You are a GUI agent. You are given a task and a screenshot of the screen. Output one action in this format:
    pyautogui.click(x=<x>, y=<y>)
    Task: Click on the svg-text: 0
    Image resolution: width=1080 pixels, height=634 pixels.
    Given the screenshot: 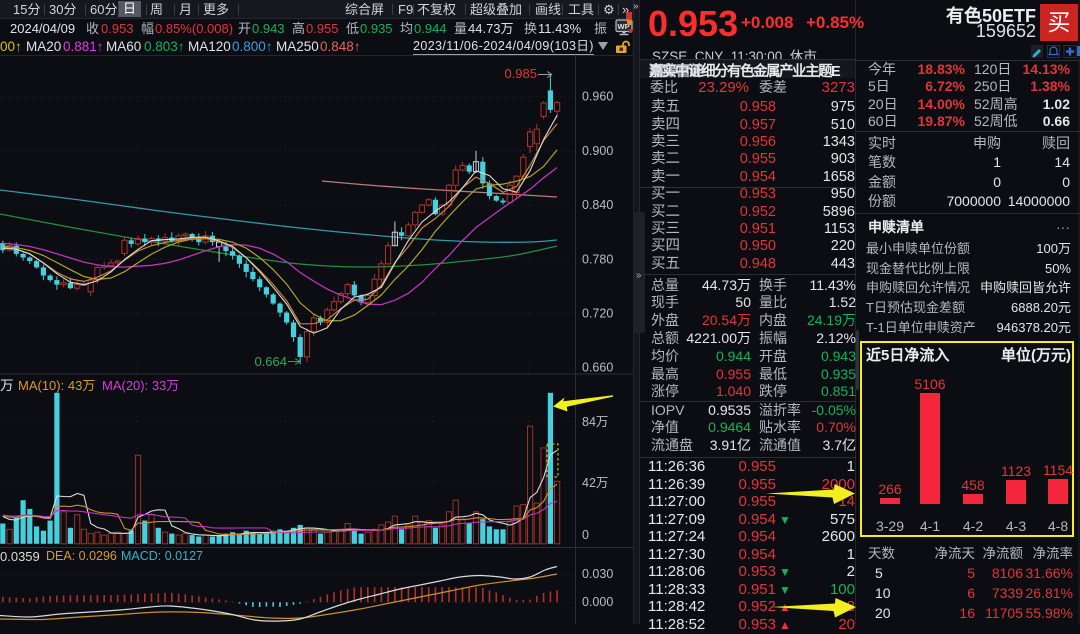 What is the action you would take?
    pyautogui.click(x=585, y=535)
    